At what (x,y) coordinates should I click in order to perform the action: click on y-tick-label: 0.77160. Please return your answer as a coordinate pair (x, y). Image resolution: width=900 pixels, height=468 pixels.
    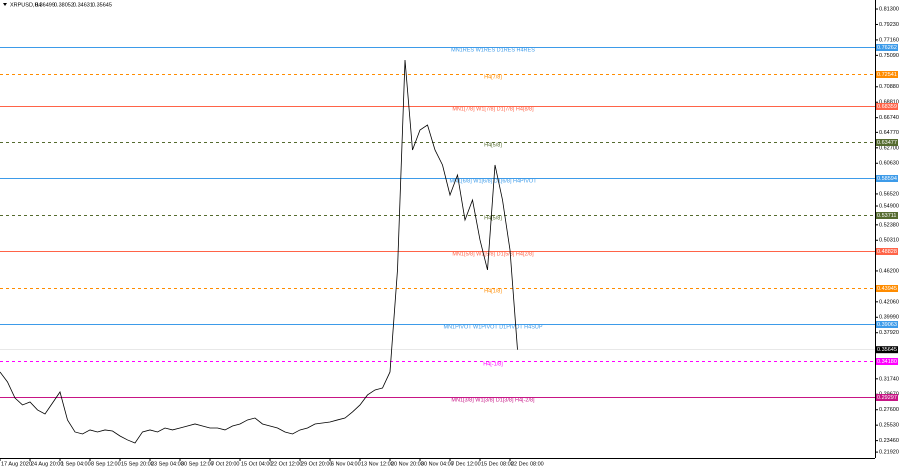
    Looking at the image, I should click on (889, 40).